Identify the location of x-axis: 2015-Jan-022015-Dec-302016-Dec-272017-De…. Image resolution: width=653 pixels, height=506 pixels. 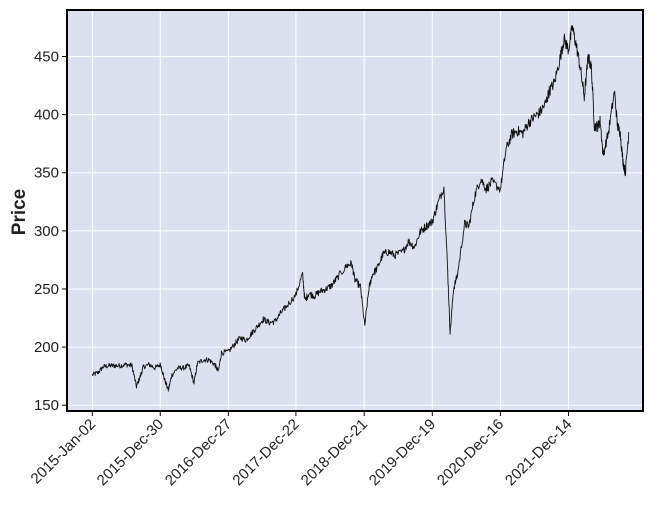
(301, 450).